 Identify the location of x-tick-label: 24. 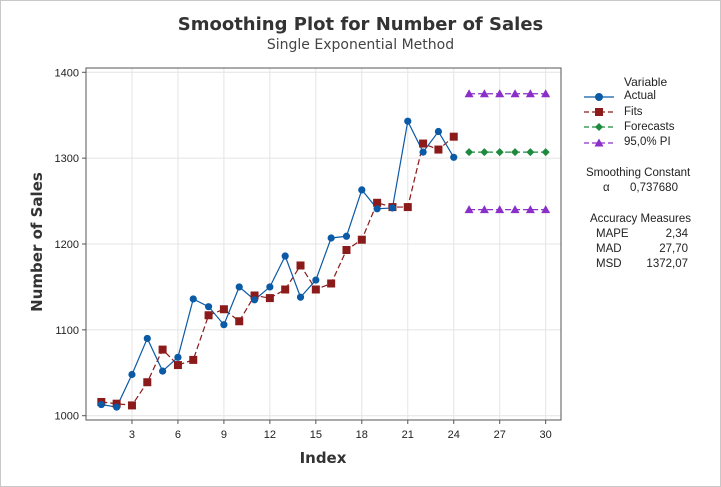
(454, 435).